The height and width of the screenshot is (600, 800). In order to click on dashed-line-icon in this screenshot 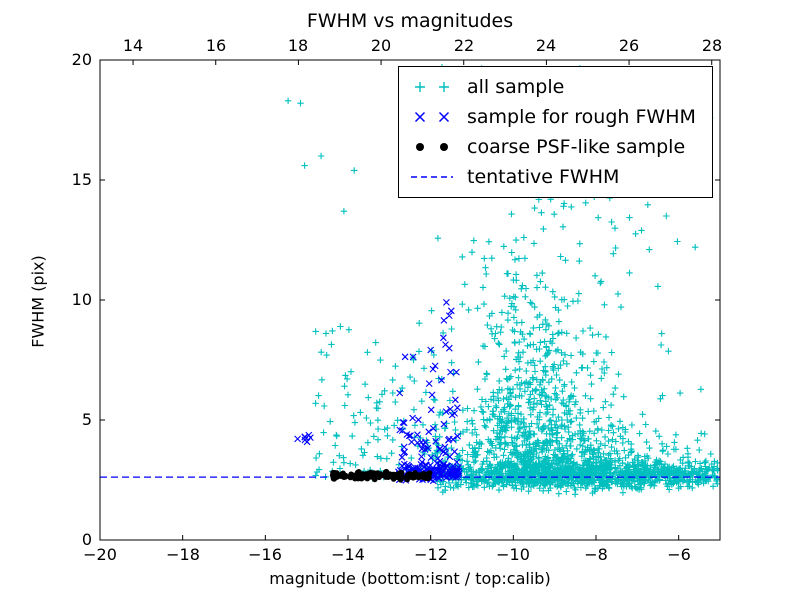, I will do `click(432, 177)`.